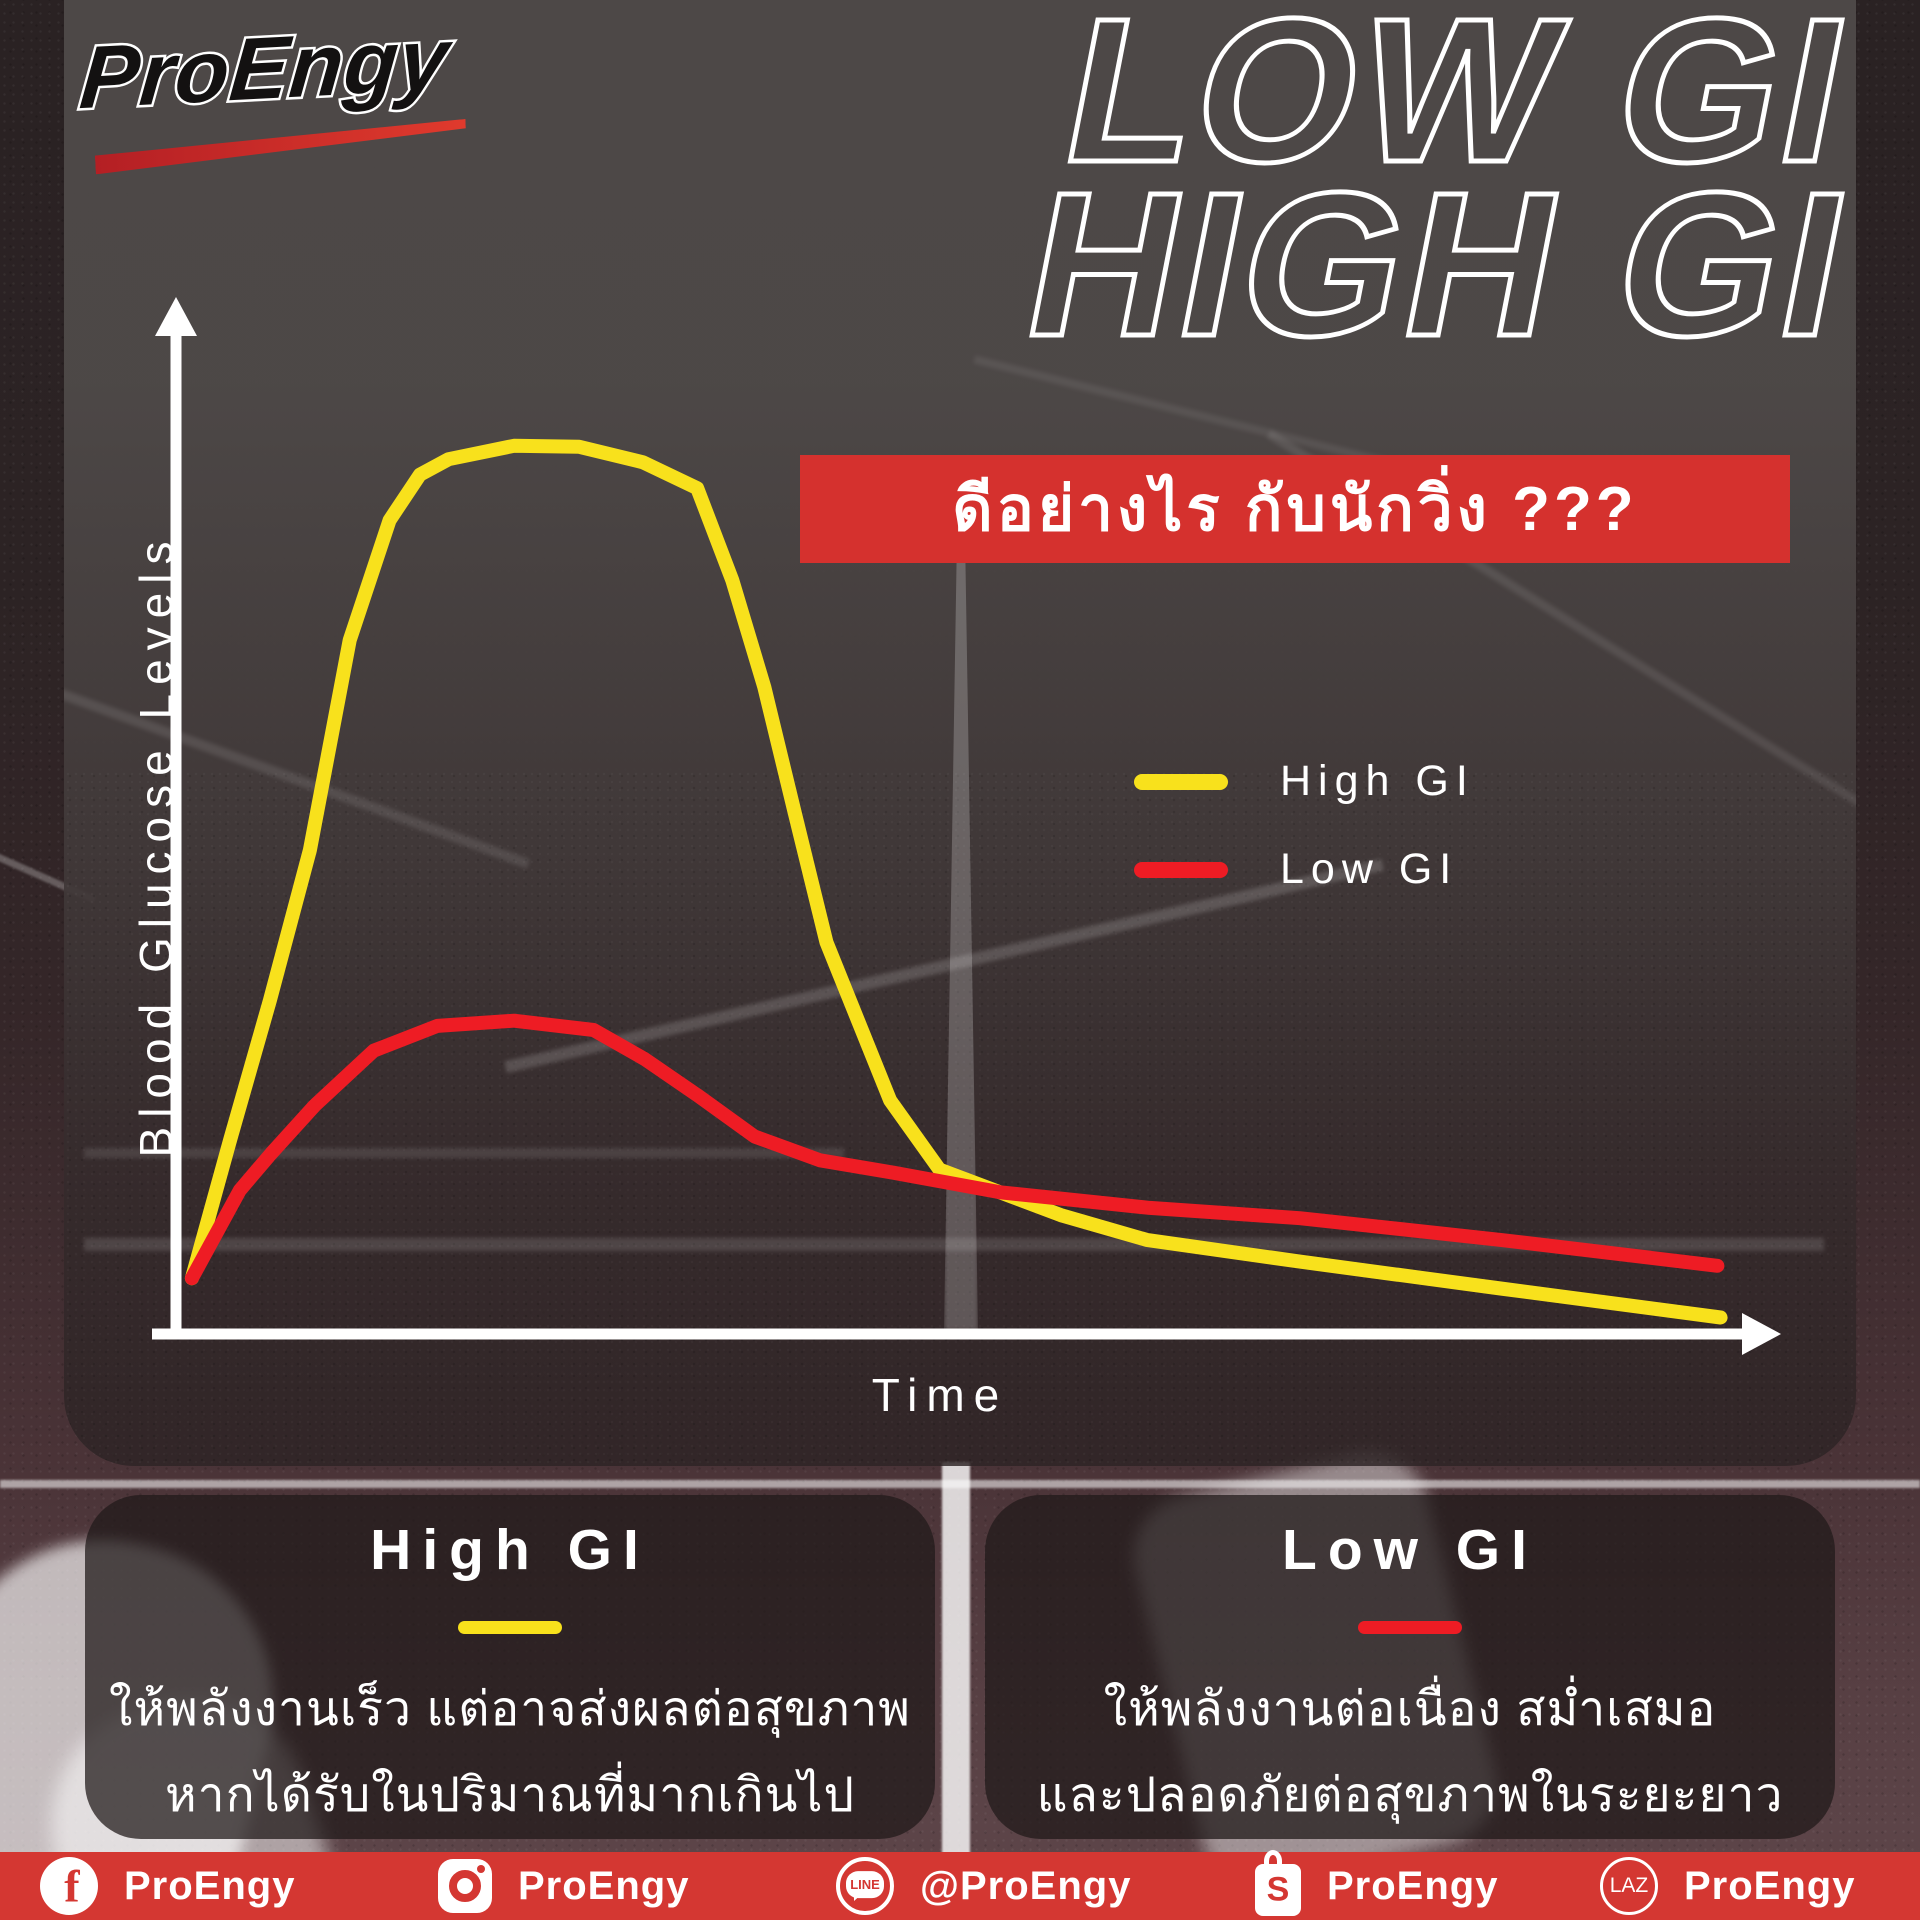  Describe the element at coordinates (176, 316) in the screenshot. I see `y-axis-arrow-icon` at that location.